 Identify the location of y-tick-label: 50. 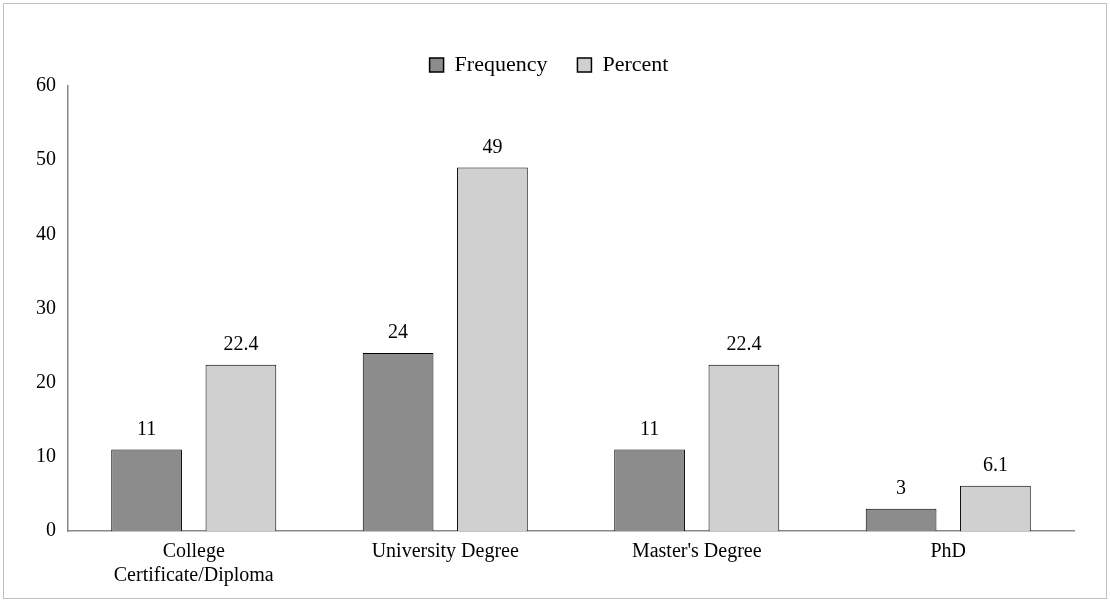
(46, 158).